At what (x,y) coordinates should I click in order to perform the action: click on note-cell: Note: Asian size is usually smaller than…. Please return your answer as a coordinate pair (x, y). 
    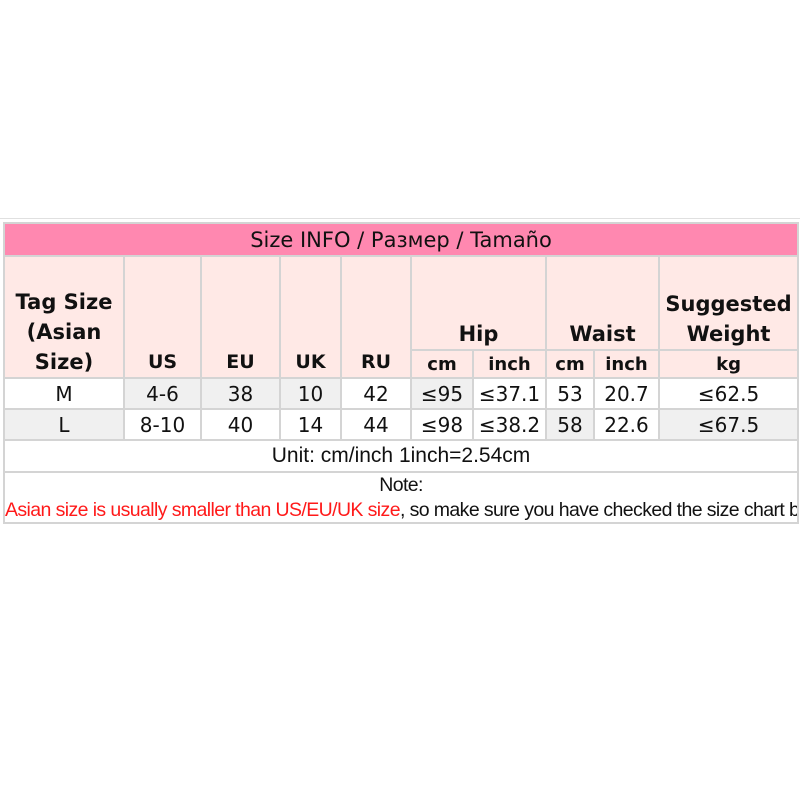
    Looking at the image, I should click on (401, 497).